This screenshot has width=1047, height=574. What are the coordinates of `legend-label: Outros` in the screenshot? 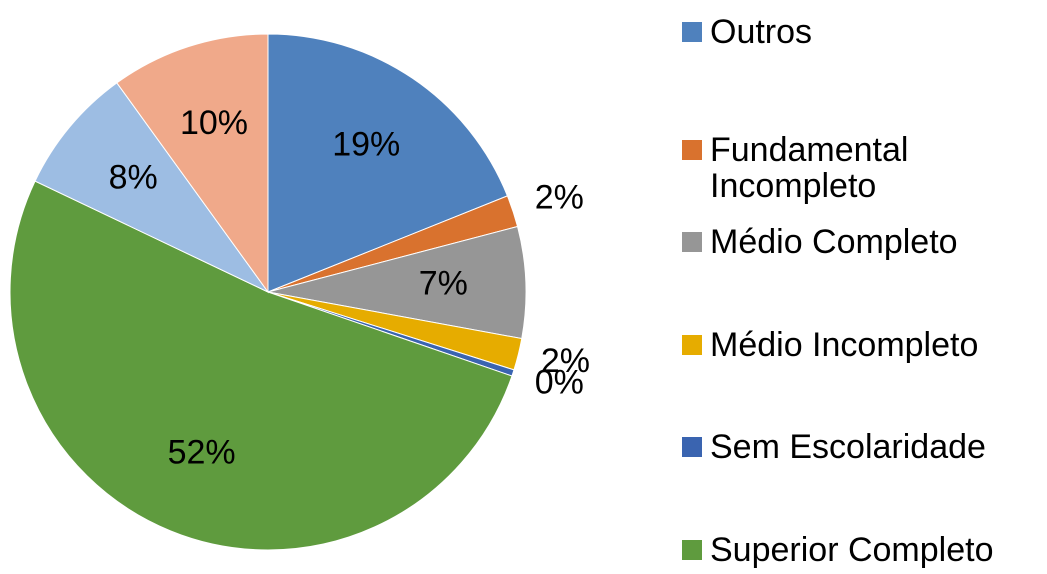 It's located at (761, 32).